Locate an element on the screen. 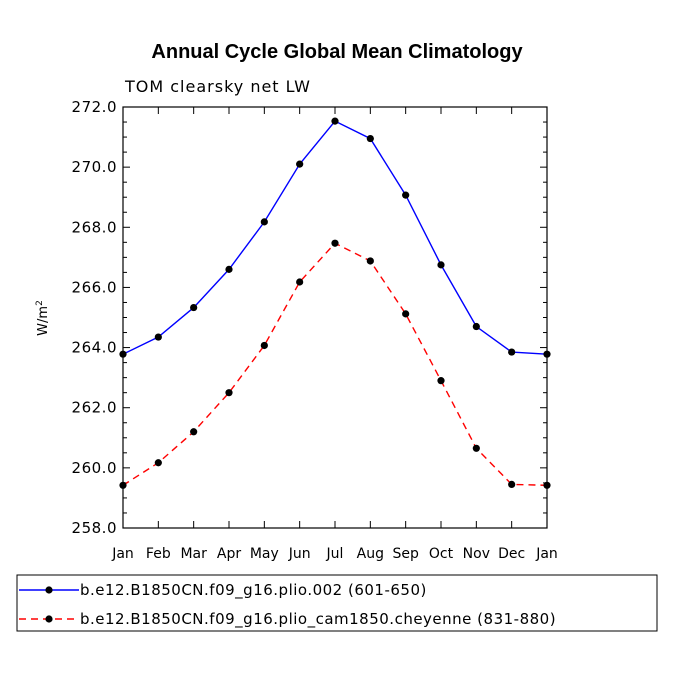  x-tick-label: Nov is located at coordinates (476, 554).